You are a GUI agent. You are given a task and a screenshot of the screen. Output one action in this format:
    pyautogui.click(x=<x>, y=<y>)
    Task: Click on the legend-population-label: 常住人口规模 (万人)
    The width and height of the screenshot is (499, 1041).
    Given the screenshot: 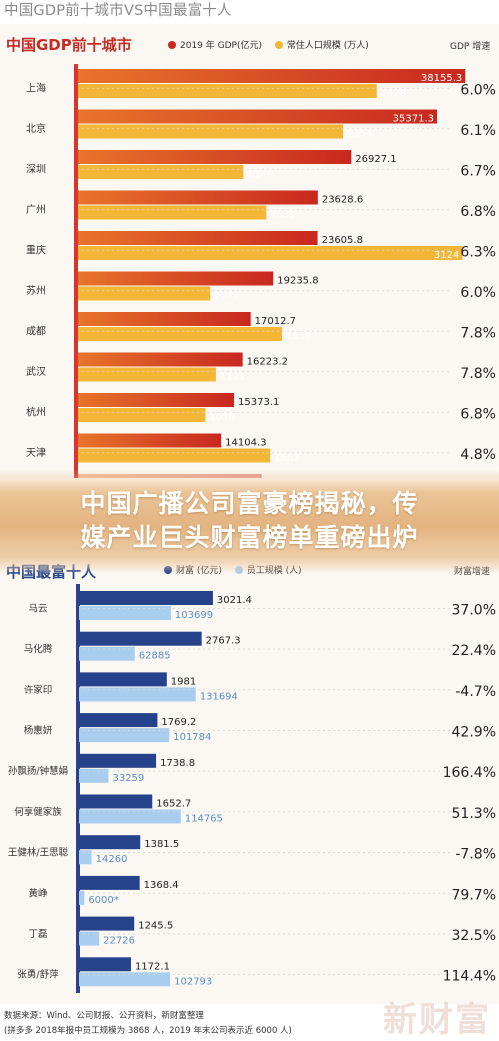 What is the action you would take?
    pyautogui.click(x=327, y=46)
    